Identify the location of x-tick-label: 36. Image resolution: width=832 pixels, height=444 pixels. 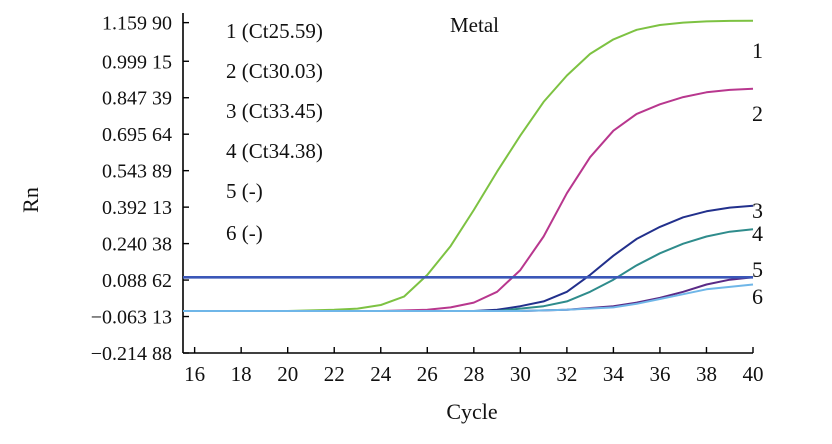
(659, 374).